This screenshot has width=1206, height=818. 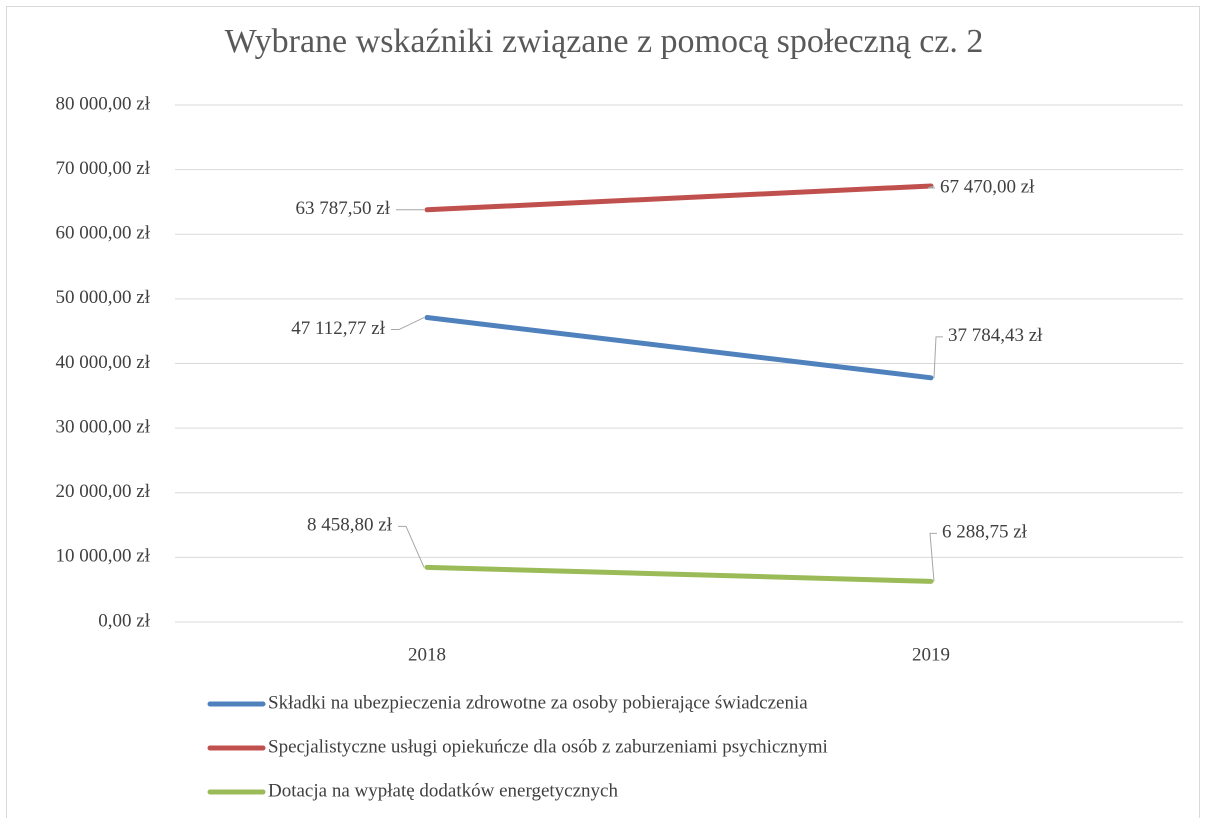 What do you see at coordinates (103, 168) in the screenshot?
I see `y-tick-label: 70 000,00 zł` at bounding box center [103, 168].